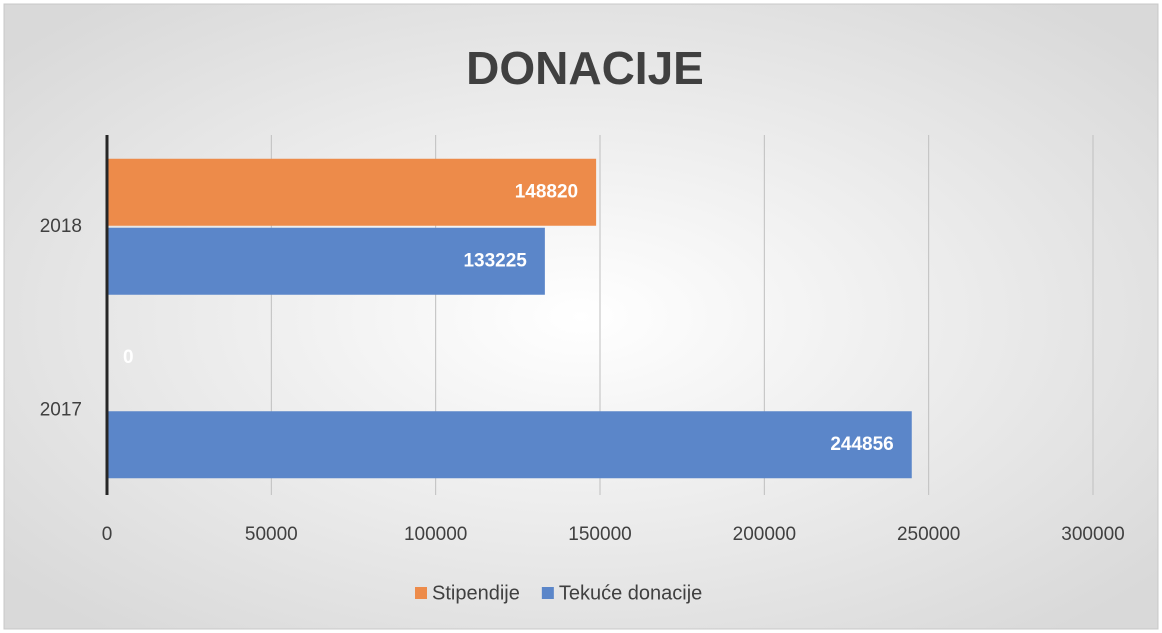 The image size is (1162, 633). What do you see at coordinates (107, 534) in the screenshot?
I see `x-tick-label: 0` at bounding box center [107, 534].